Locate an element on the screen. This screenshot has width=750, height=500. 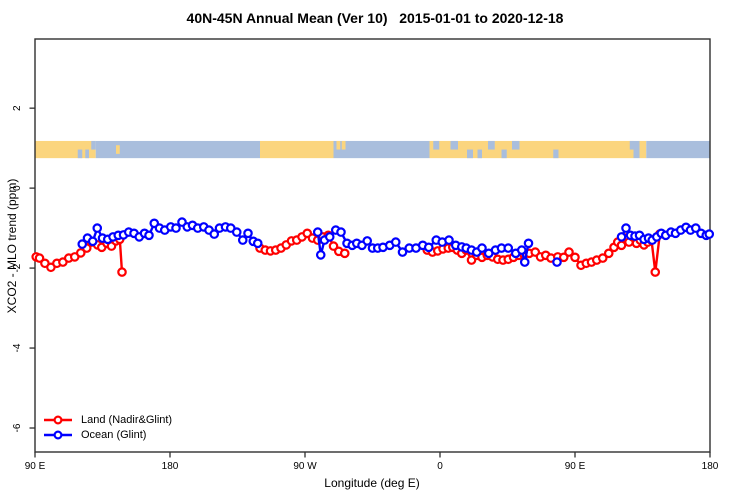
x-tick-label: 90 W is located at coordinates (305, 466).